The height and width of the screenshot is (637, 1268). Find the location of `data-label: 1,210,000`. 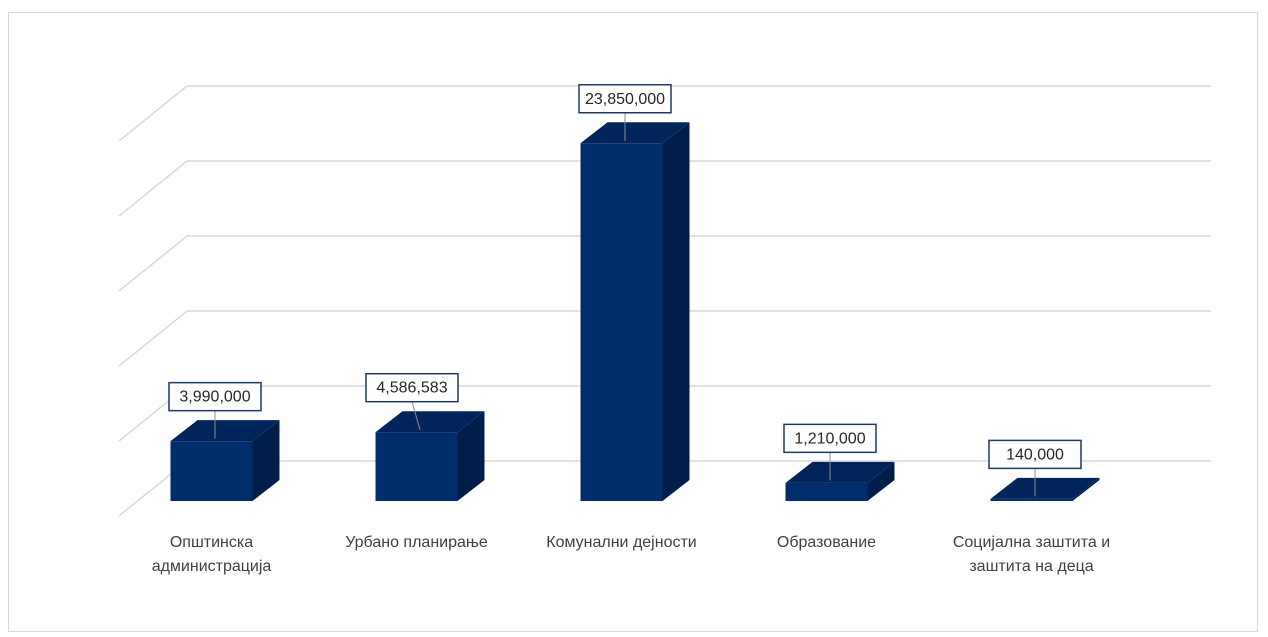

data-label: 1,210,000 is located at coordinates (830, 438).